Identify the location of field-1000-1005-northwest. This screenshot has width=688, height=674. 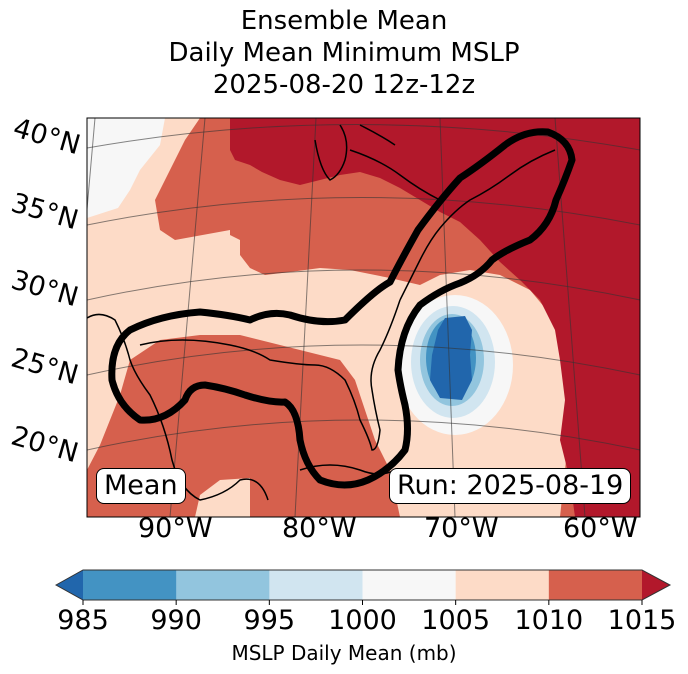
(126, 168).